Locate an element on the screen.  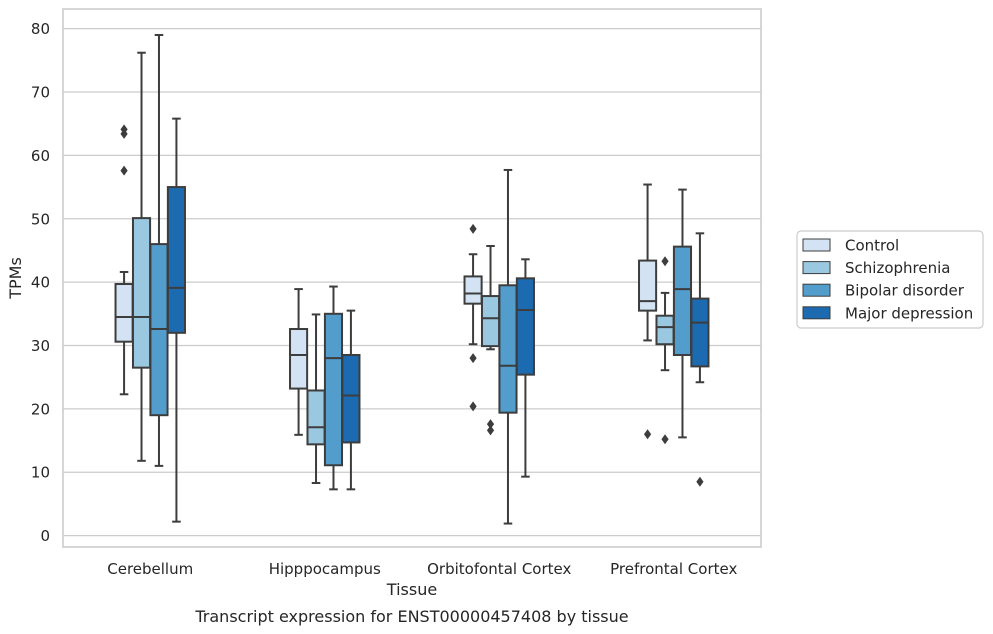
y-tick-label: 40 is located at coordinates (40, 283).